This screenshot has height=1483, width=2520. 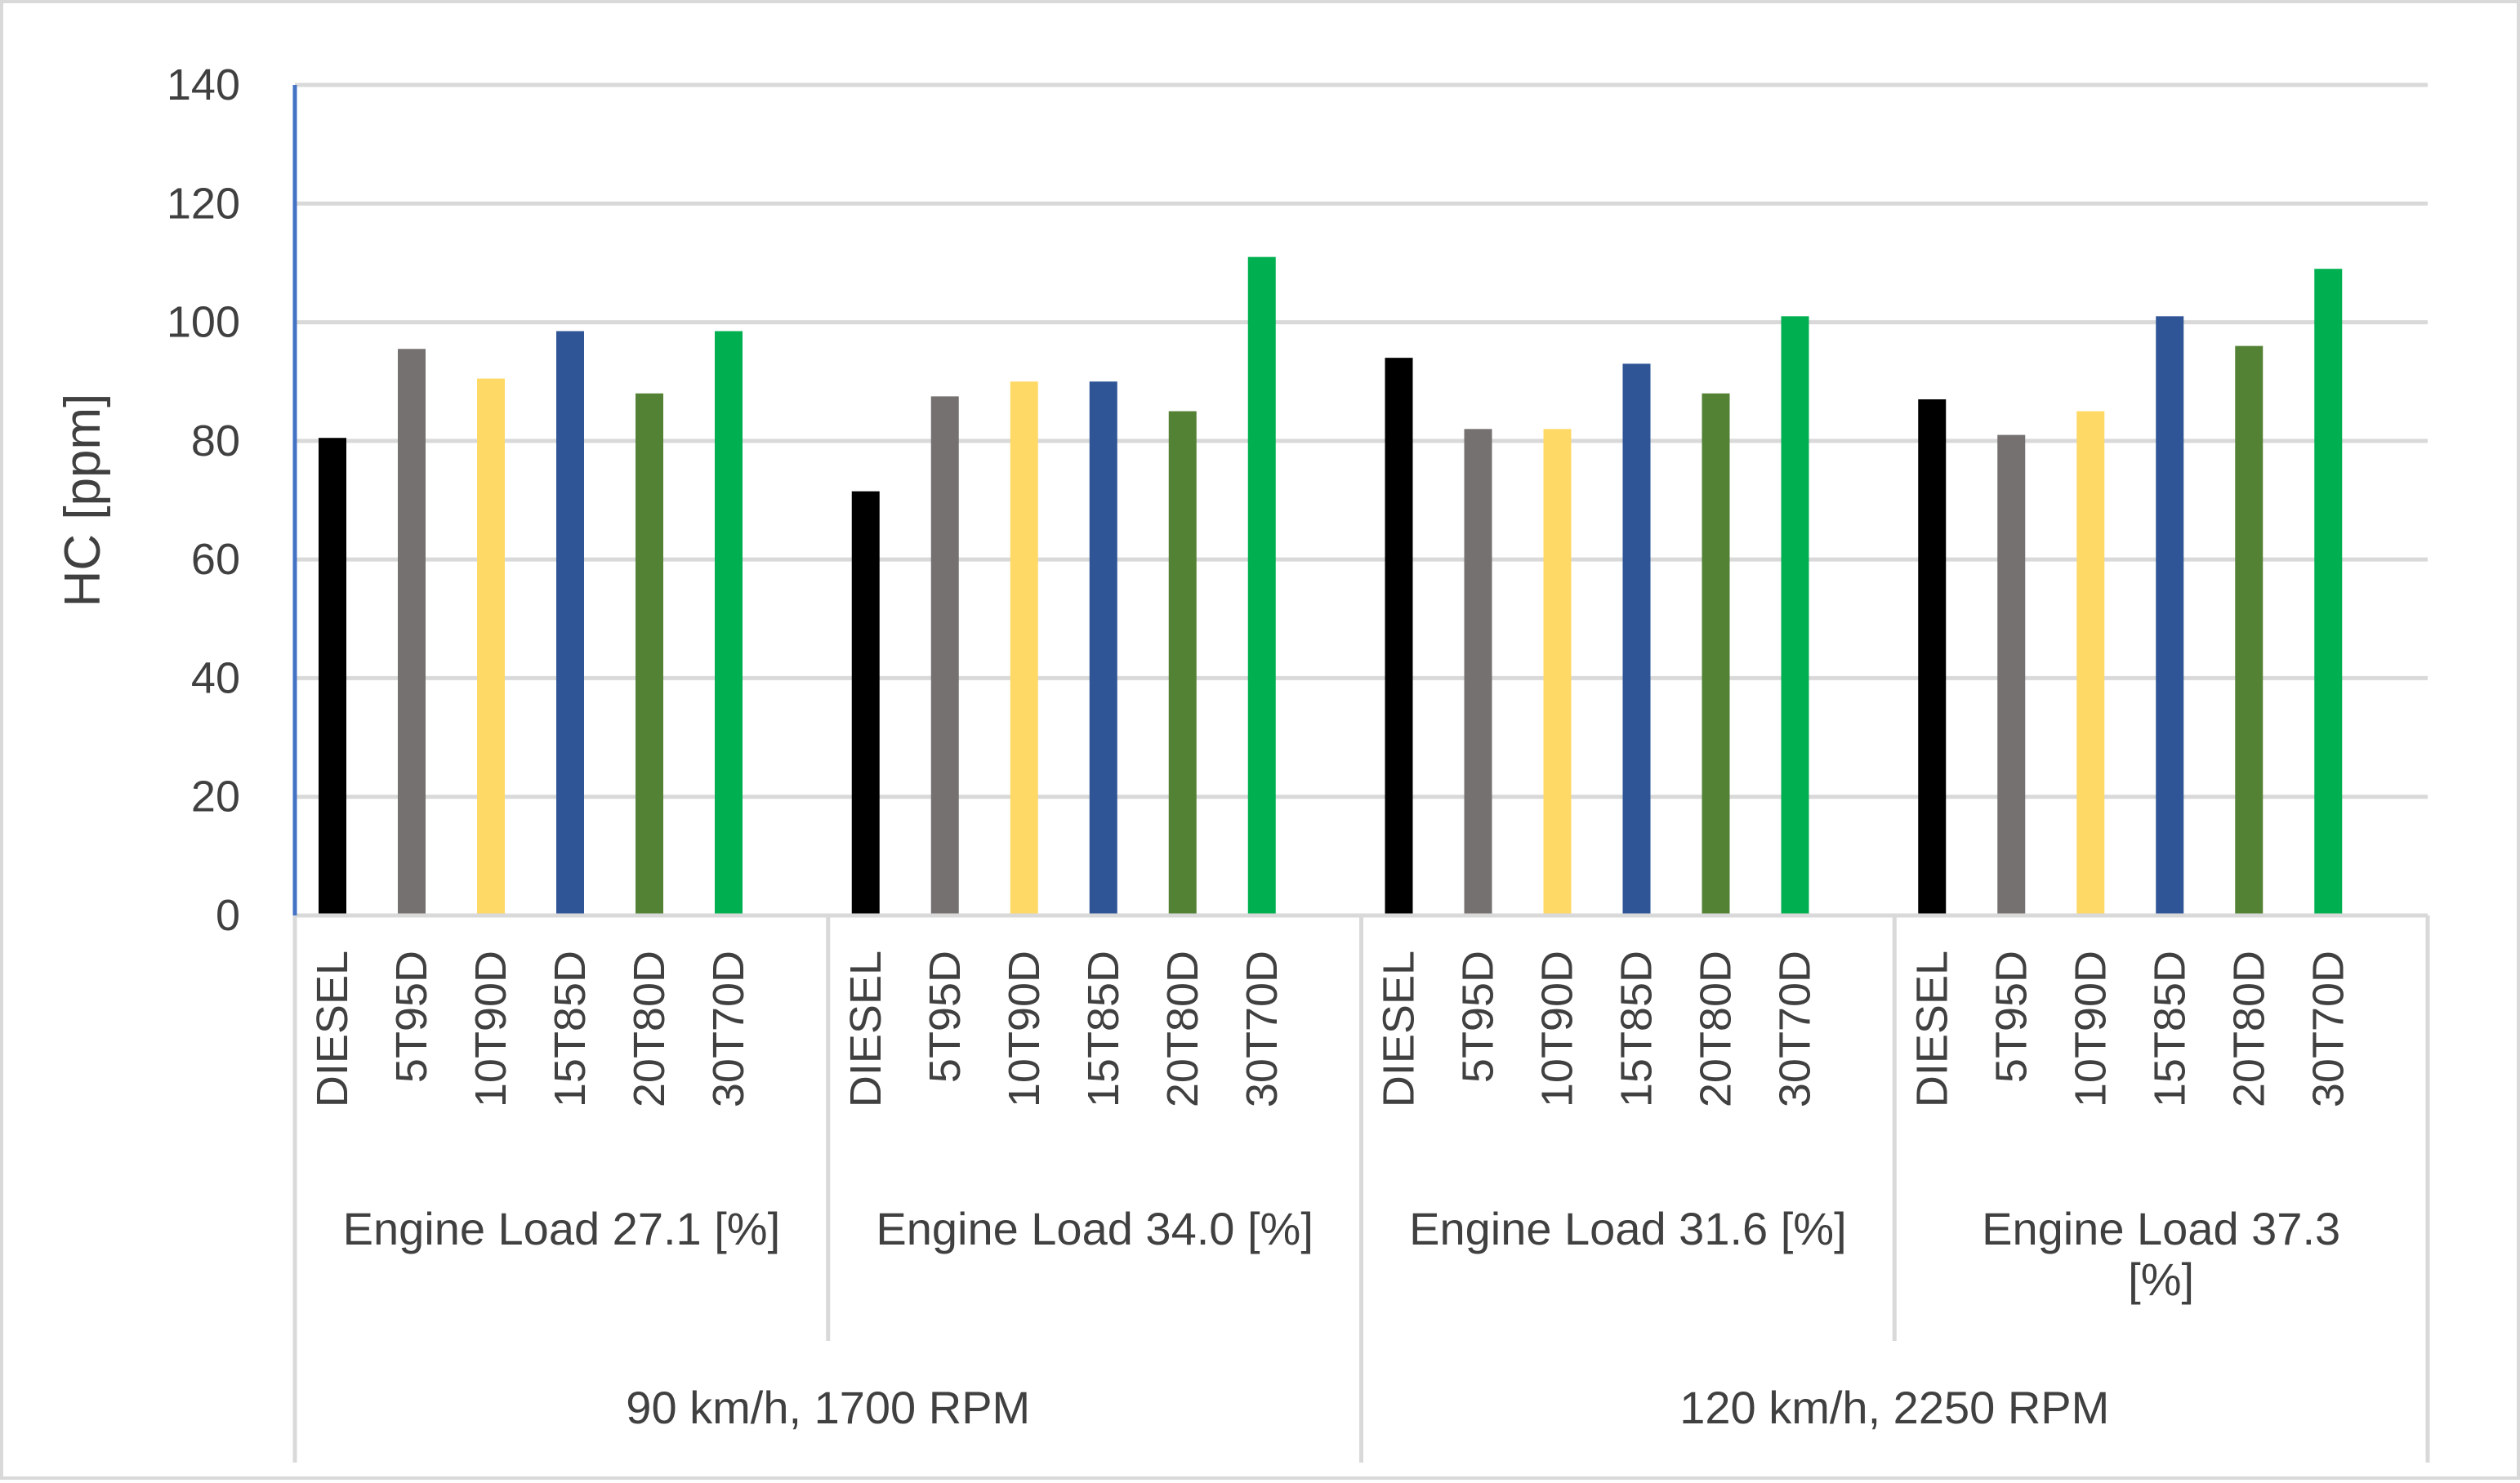 What do you see at coordinates (215, 440) in the screenshot?
I see `y-tick-label: 80` at bounding box center [215, 440].